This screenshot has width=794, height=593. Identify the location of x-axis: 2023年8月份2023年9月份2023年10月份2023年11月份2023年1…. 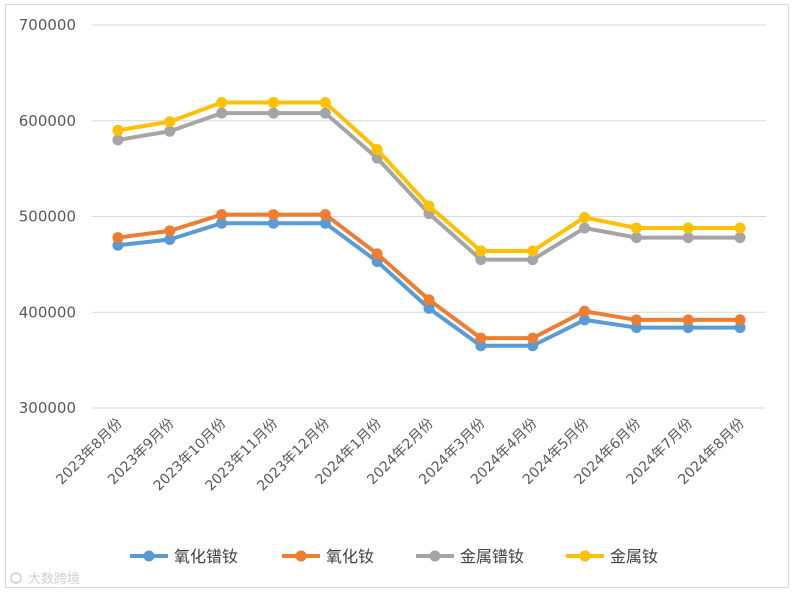
(400, 455).